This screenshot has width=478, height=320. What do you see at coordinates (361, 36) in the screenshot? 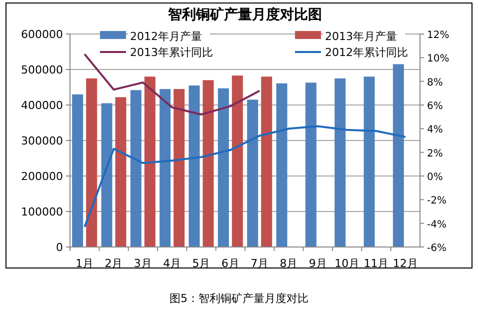
I see `legend-label: 2013年月产量` at bounding box center [361, 36].